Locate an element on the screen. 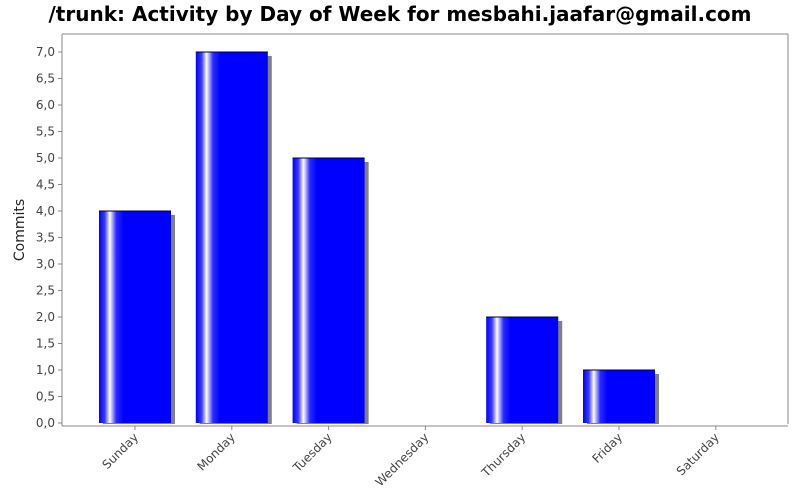  y-tick-label: 2,0 is located at coordinates (45, 317).